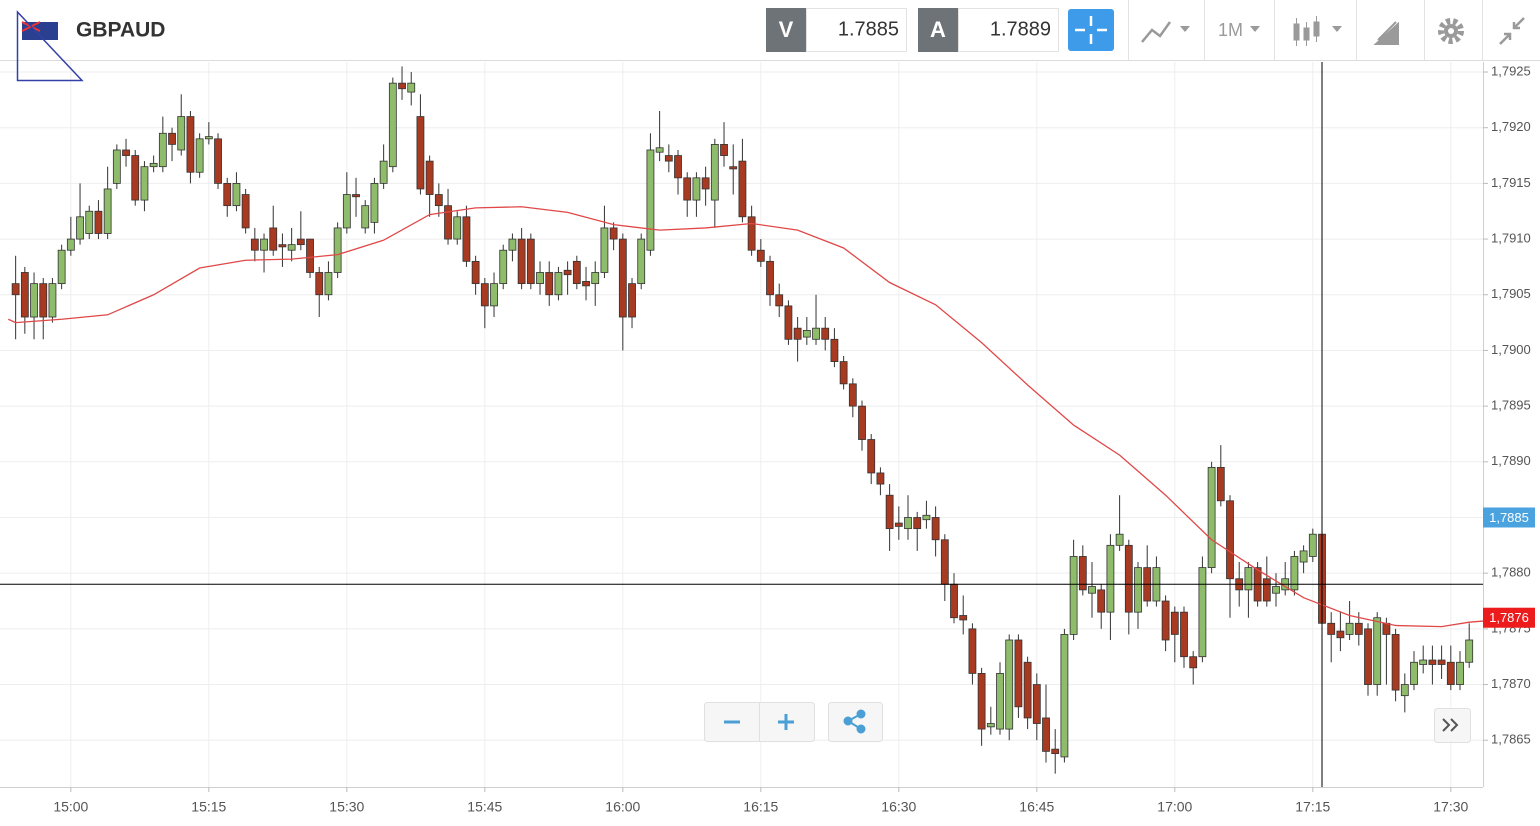 This screenshot has width=1540, height=826. Describe the element at coordinates (622, 807) in the screenshot. I see `x-tick-label: 16:00` at that location.